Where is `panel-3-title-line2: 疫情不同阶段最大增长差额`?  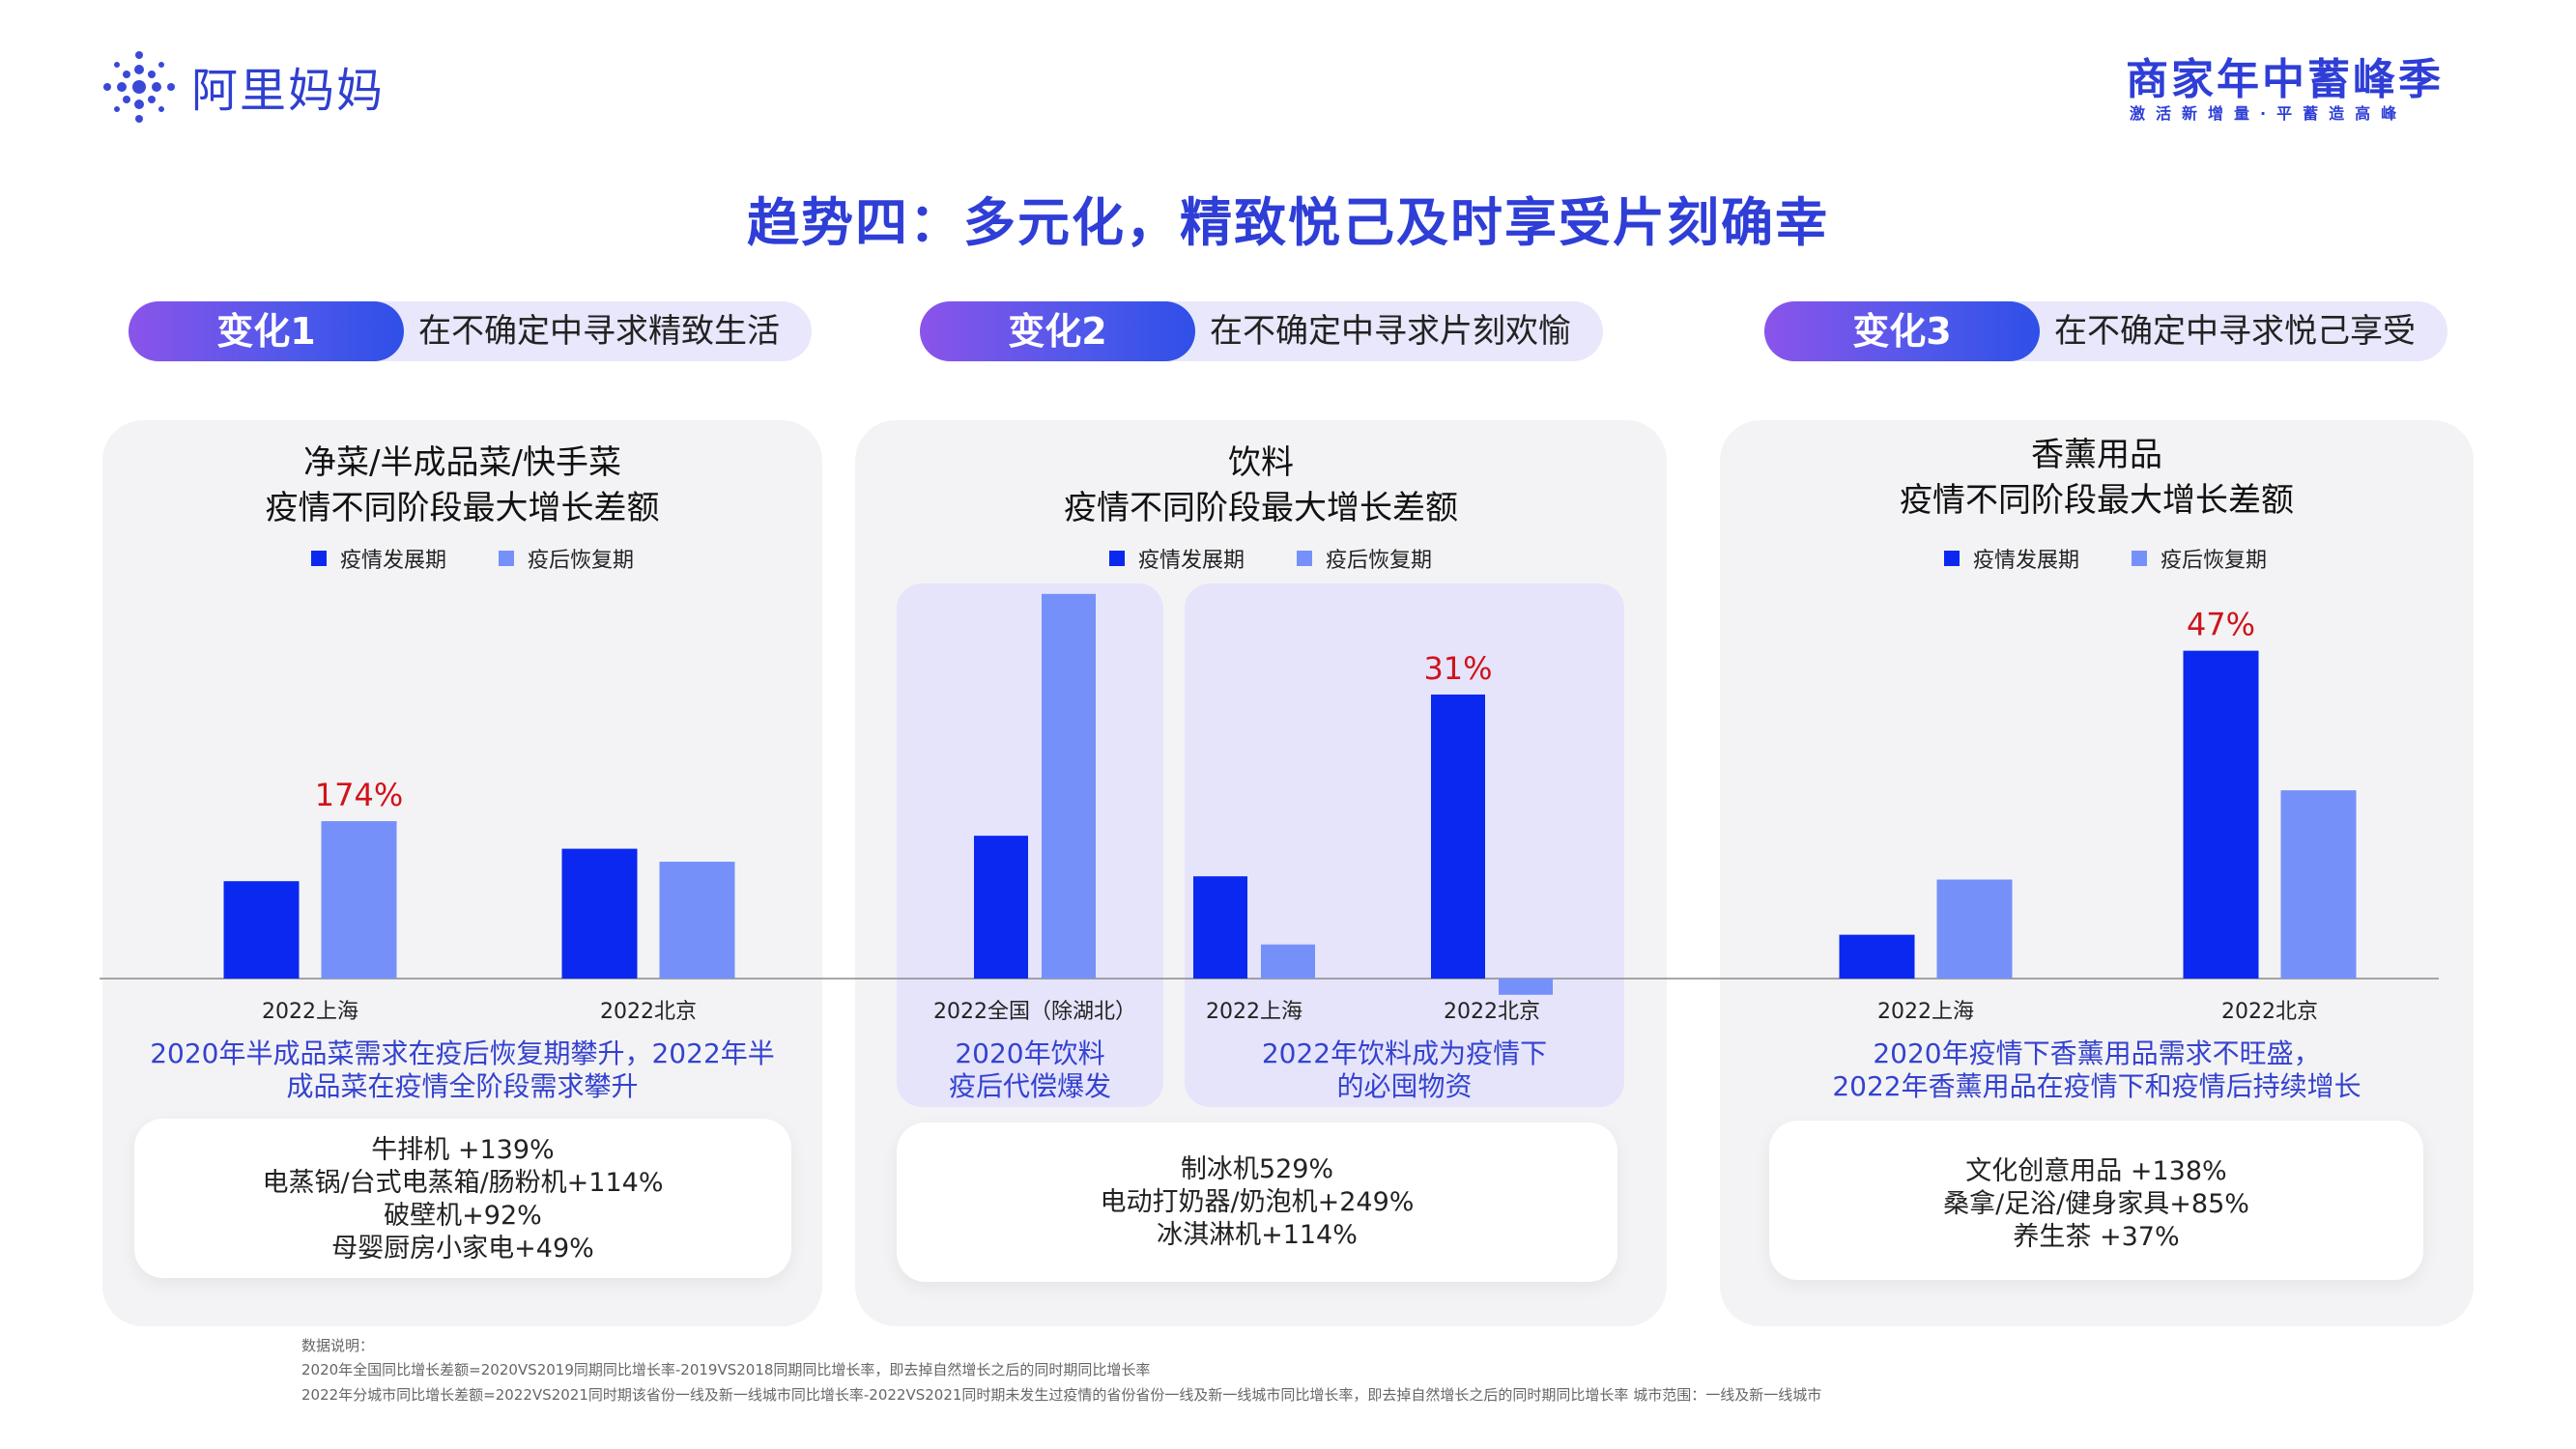
panel-3-title-line2: 疫情不同阶段最大增长差额 is located at coordinates (2097, 500).